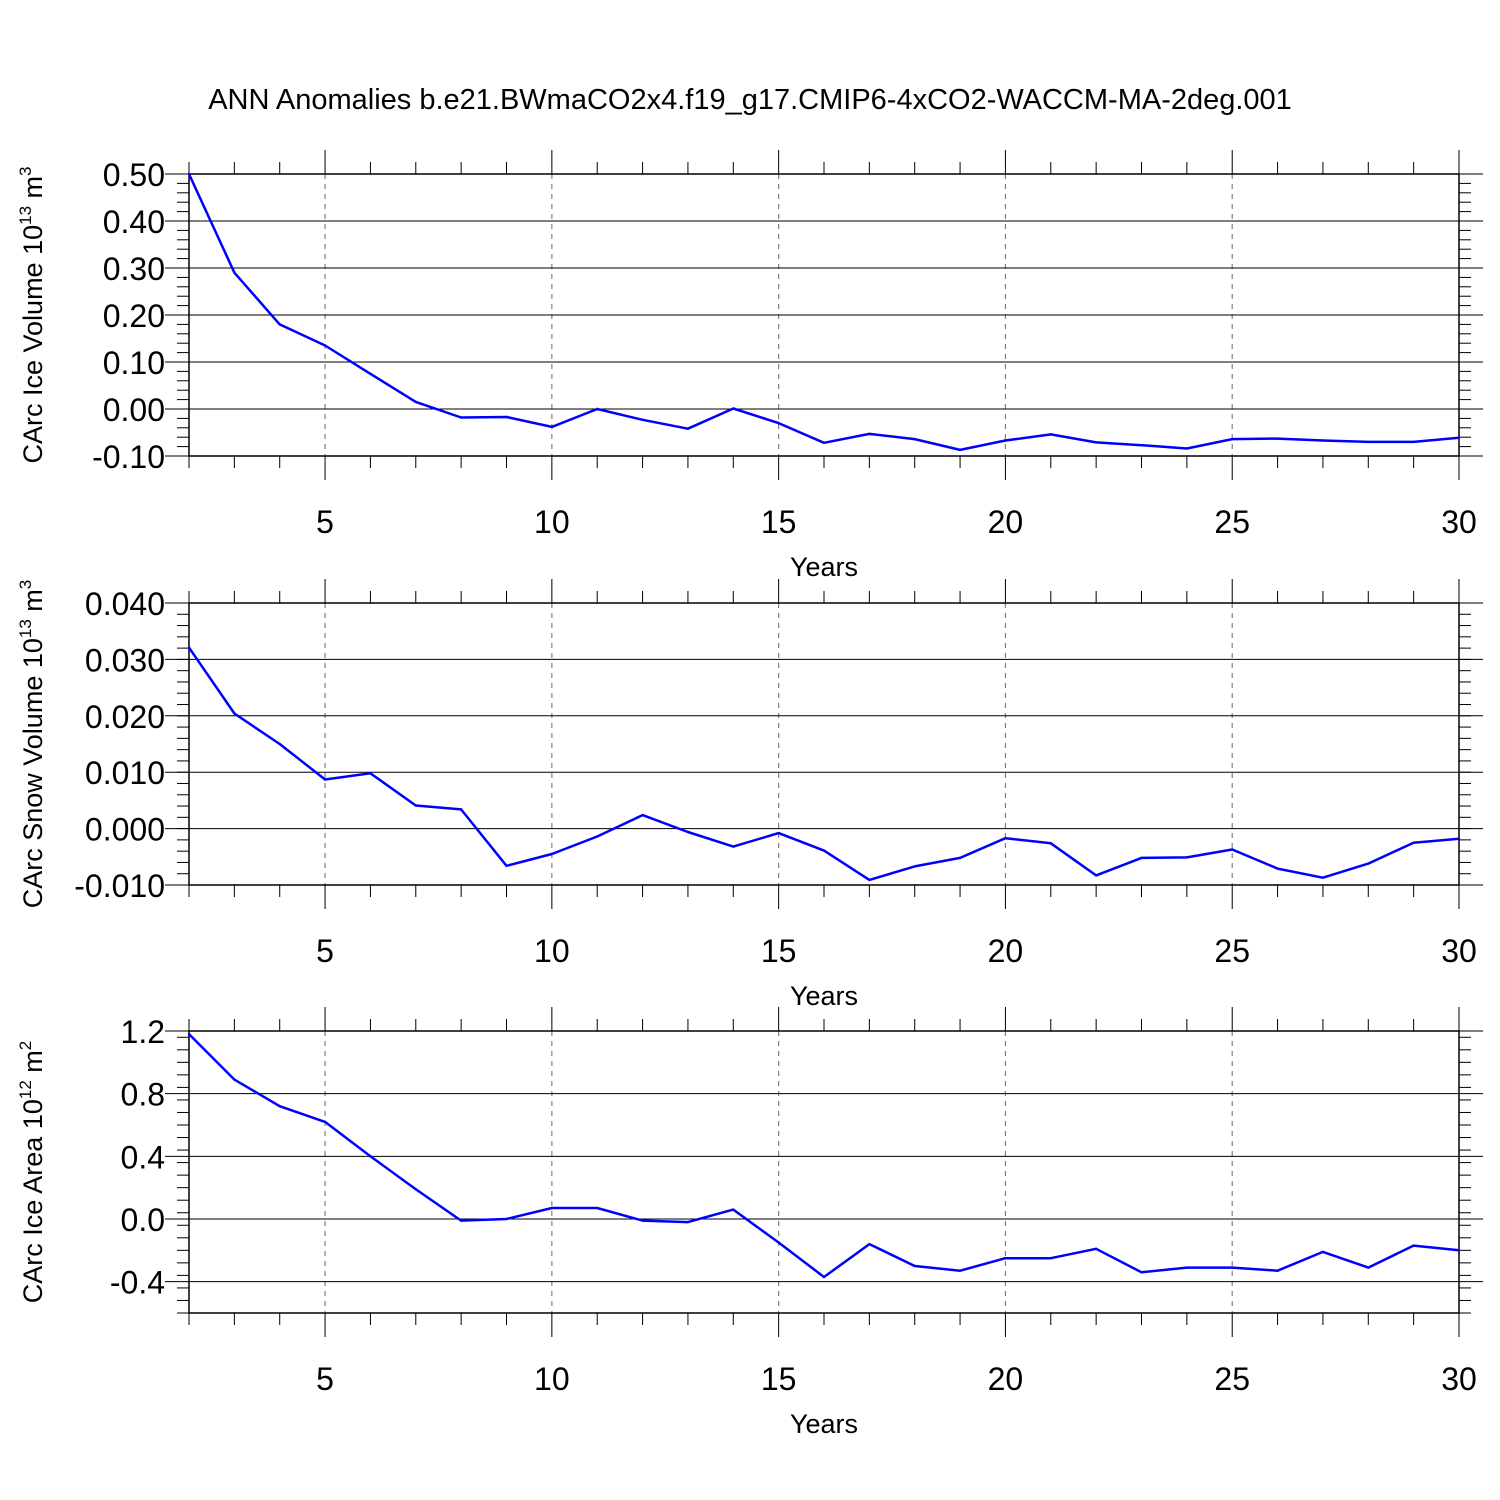 The height and width of the screenshot is (1500, 1500). Describe the element at coordinates (32, 1172) in the screenshot. I see `y-axis-title: CArc Ice Area 1012 m2` at that location.